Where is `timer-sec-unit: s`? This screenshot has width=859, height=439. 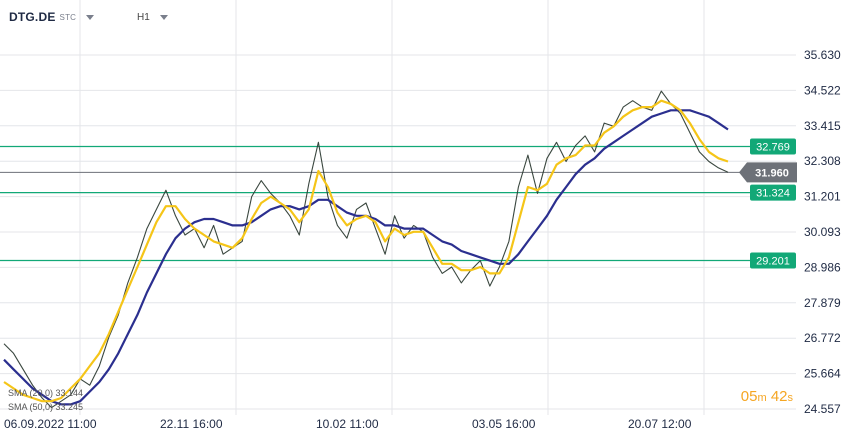
timer-sec-unit: s is located at coordinates (790, 398).